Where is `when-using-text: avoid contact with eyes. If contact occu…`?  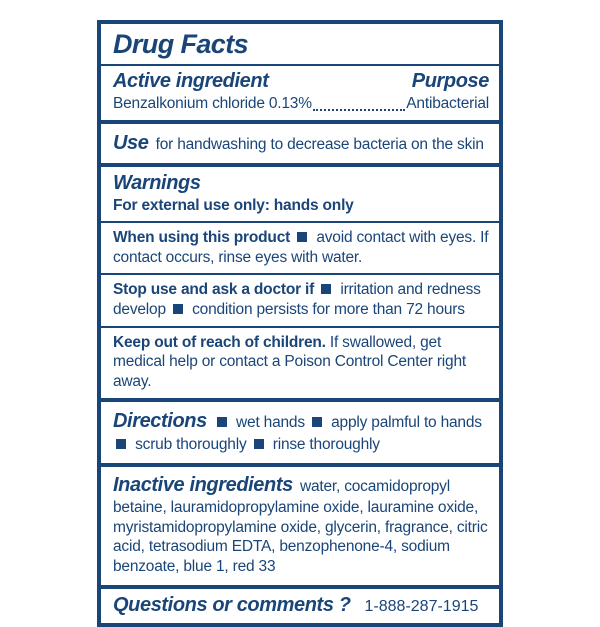 when-using-text: avoid contact with eyes. If contact occu… is located at coordinates (301, 247).